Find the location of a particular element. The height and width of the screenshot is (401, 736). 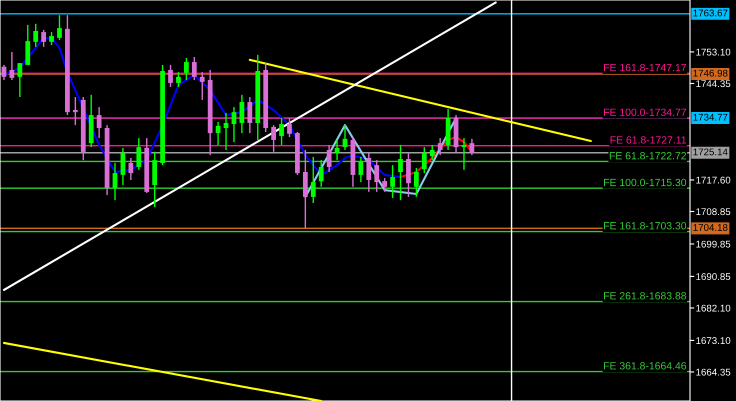

annotation: FE 161.8-1703.30 is located at coordinates (645, 226).